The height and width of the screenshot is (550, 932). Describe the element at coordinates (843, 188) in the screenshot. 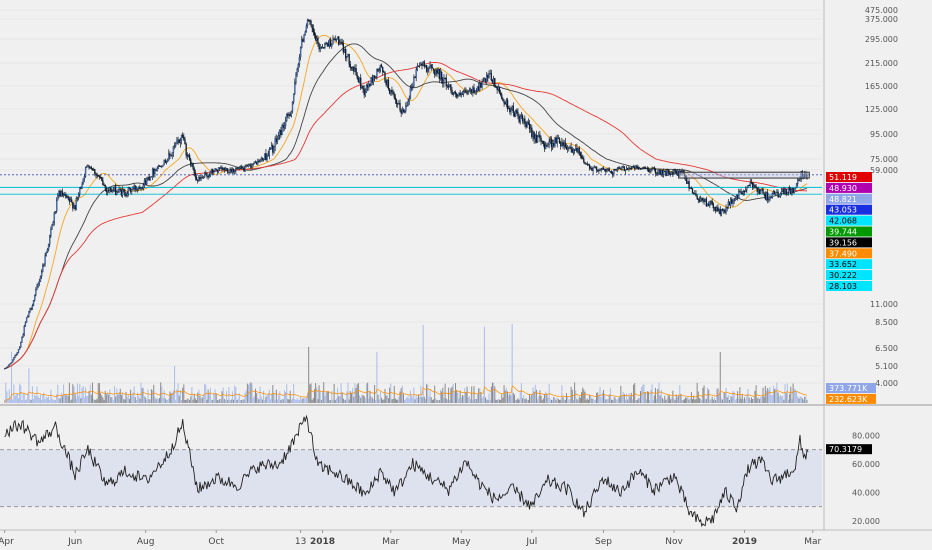

I see `price-badge-label: 48.930` at that location.